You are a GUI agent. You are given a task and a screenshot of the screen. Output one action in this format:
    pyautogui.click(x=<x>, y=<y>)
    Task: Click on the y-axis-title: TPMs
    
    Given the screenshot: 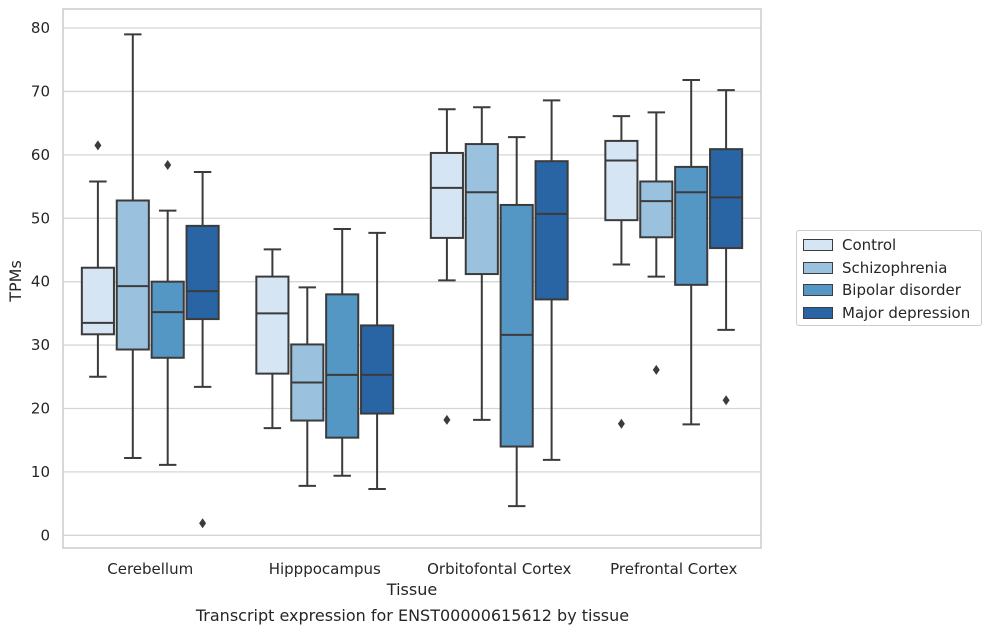 What is the action you would take?
    pyautogui.click(x=15, y=281)
    